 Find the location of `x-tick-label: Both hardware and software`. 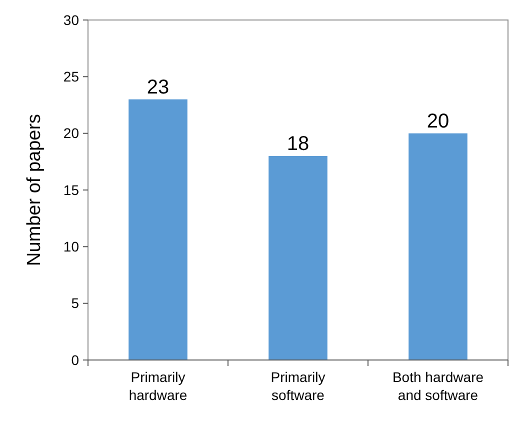

x-tick-label: Both hardware and software is located at coordinates (438, 386).